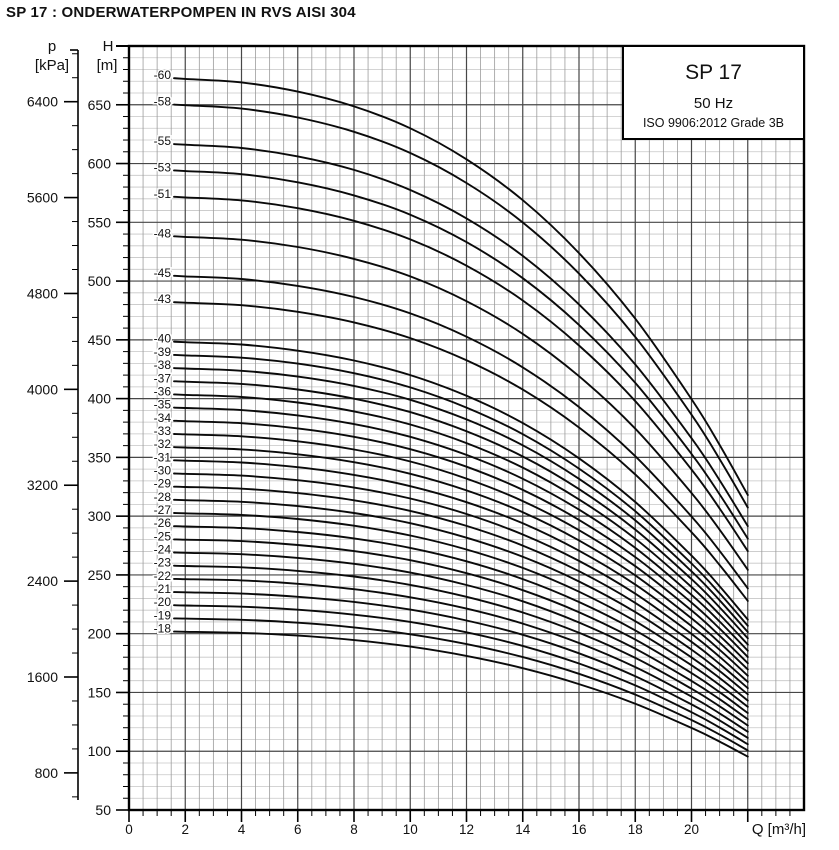 This screenshot has height=850, width=839. What do you see at coordinates (163, 510) in the screenshot?
I see `curve-label-27: -27` at bounding box center [163, 510].